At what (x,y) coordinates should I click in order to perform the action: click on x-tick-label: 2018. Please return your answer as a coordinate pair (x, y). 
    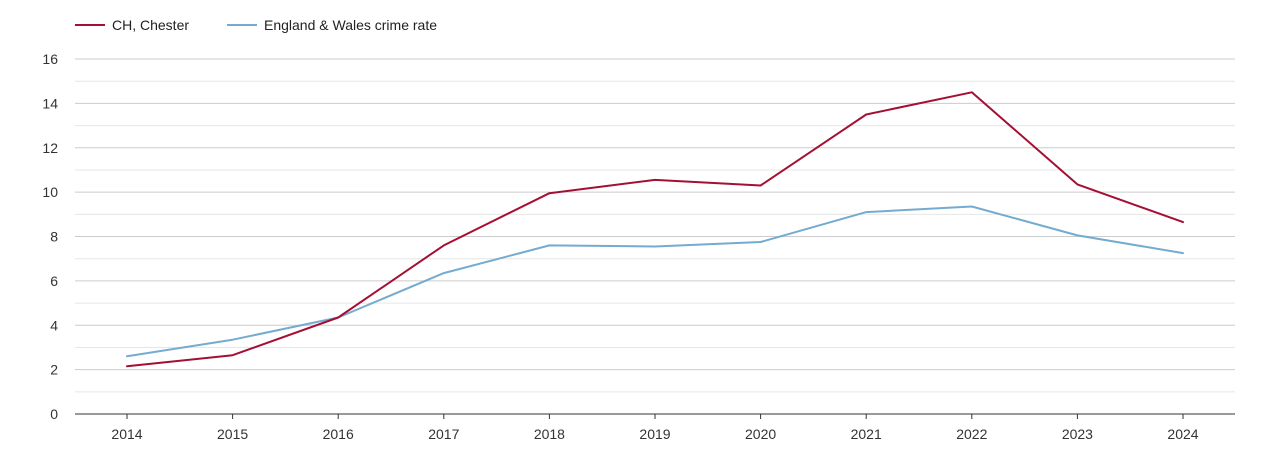
    Looking at the image, I should click on (549, 434).